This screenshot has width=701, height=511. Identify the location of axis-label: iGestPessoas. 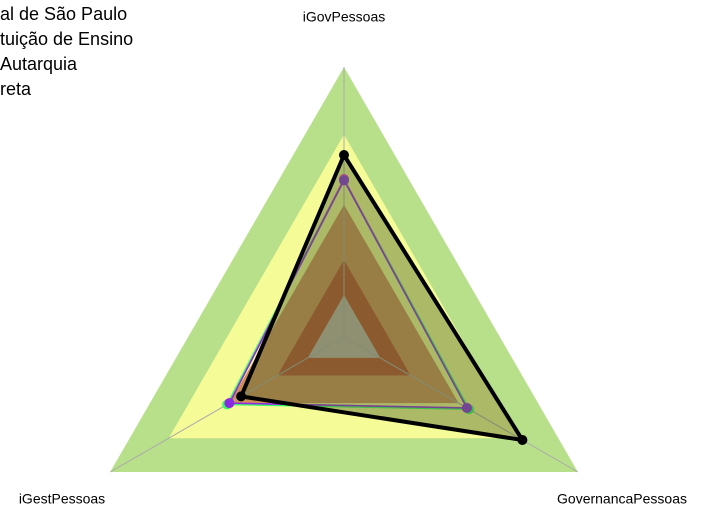
(62, 499).